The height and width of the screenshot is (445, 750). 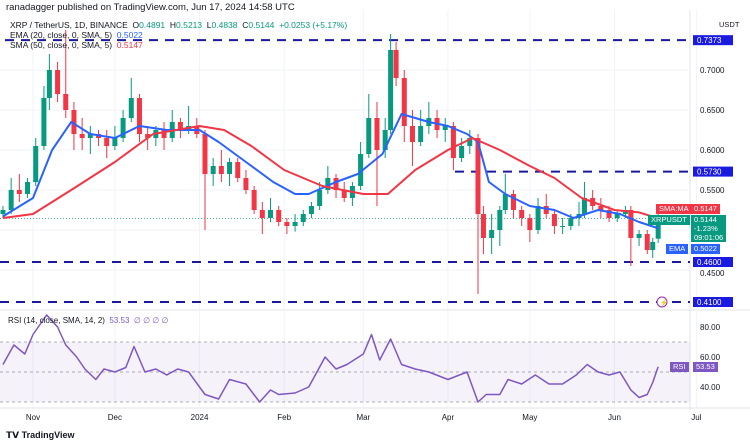 What do you see at coordinates (48, 435) in the screenshot?
I see `footer-brand: TradingView` at bounding box center [48, 435].